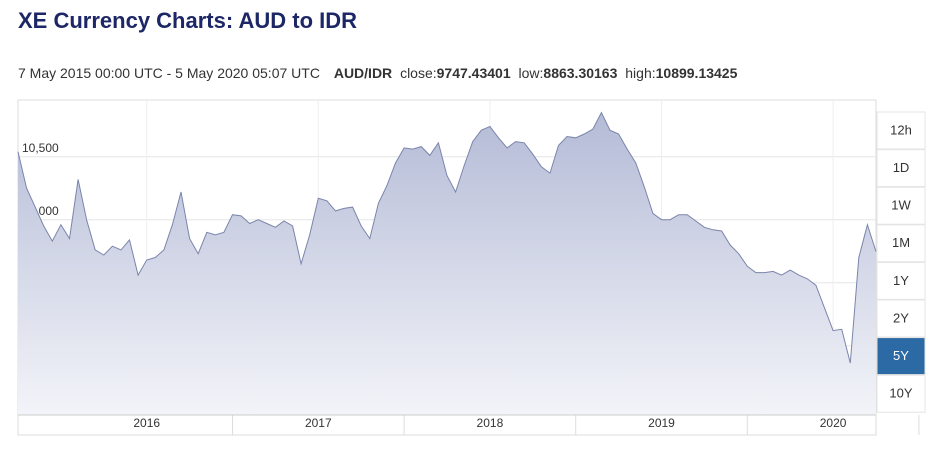 The image size is (936, 451). Describe the element at coordinates (474, 73) in the screenshot. I see `close: 9747.43401` at that location.